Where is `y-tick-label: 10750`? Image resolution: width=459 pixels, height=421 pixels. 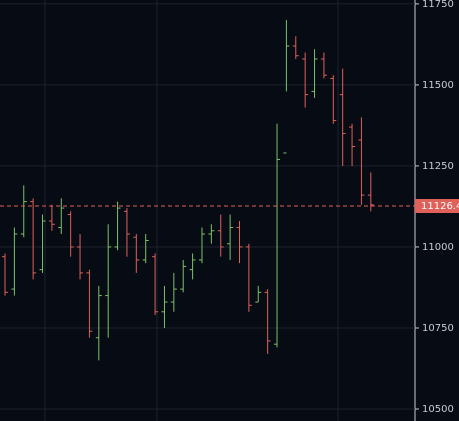 y-tick-label: 10750 is located at coordinates (438, 328).